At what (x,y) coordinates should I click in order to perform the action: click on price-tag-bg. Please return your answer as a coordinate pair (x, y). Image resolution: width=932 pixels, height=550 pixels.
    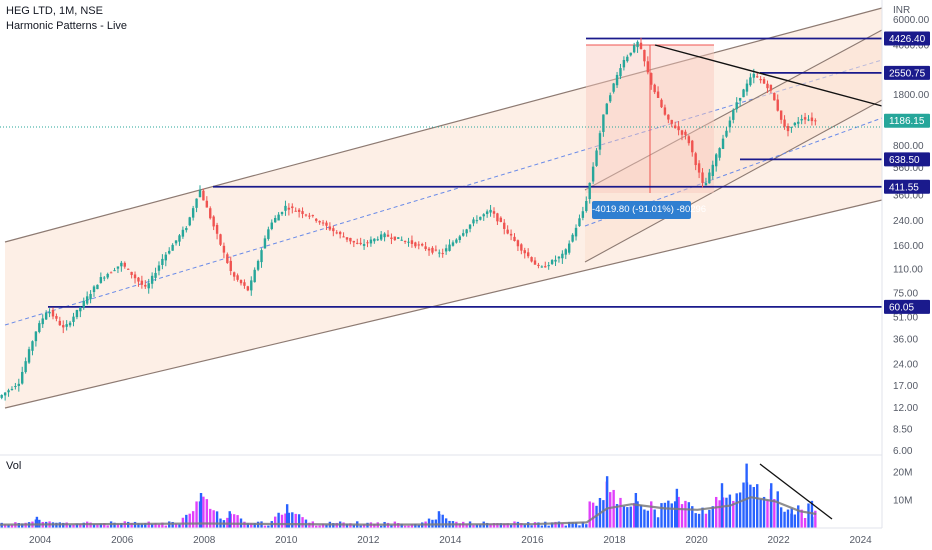
    Looking at the image, I should click on (907, 159).